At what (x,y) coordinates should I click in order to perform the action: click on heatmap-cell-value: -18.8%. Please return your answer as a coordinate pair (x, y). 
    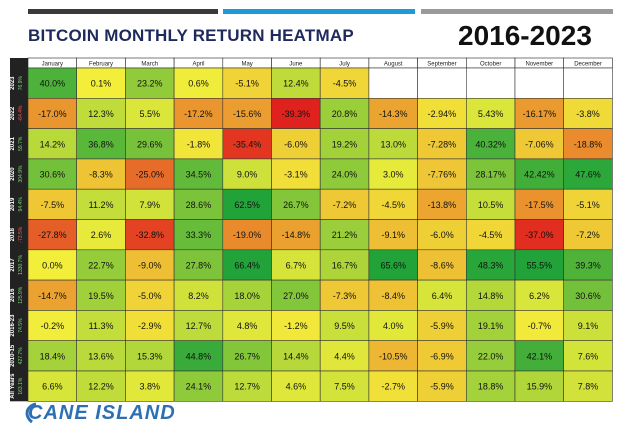
    Looking at the image, I should click on (588, 144).